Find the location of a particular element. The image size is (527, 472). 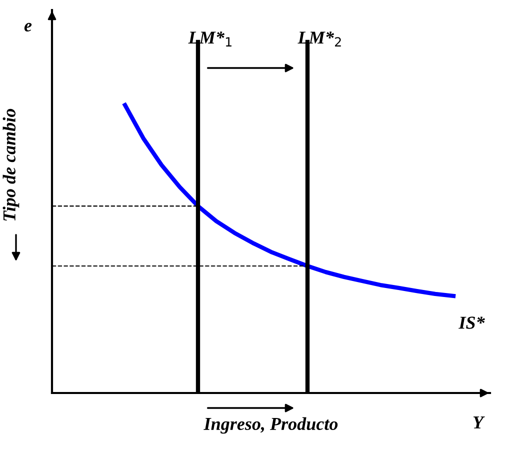

series-label: IS* is located at coordinates (471, 322).